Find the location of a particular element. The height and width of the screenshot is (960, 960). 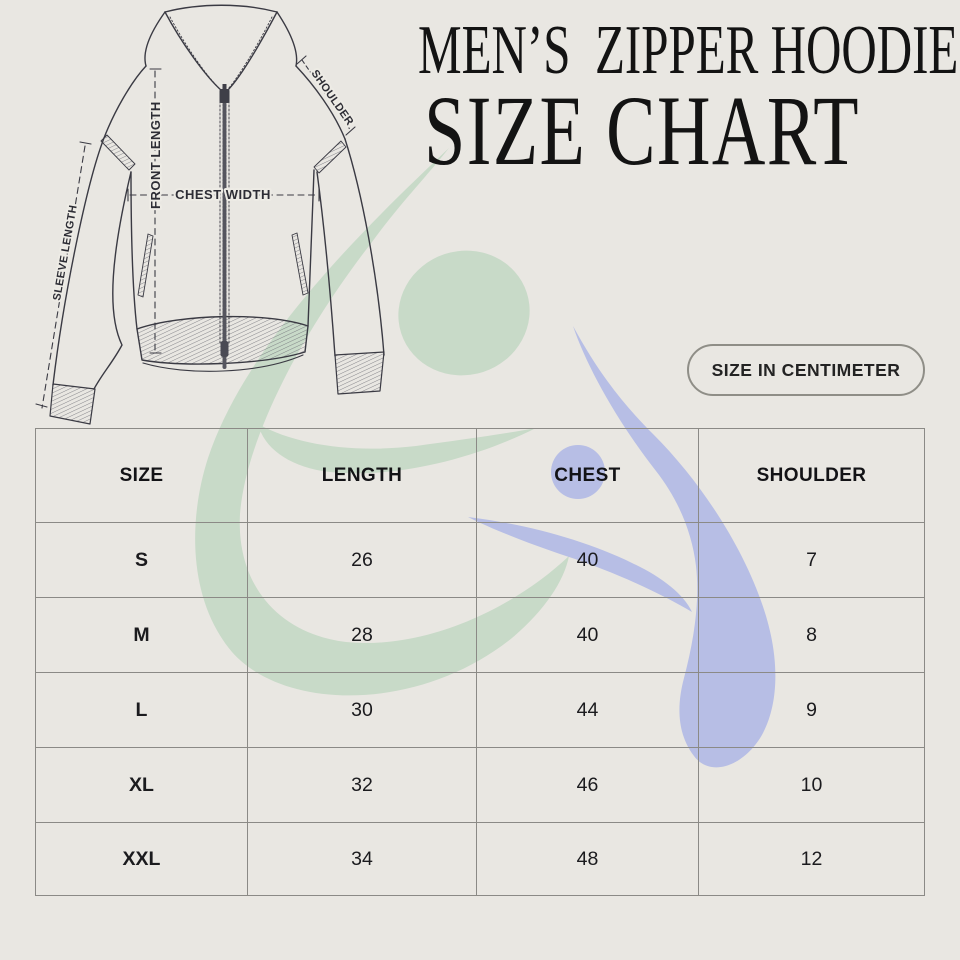

sleeve-length-line is located at coordinates (63, 277).